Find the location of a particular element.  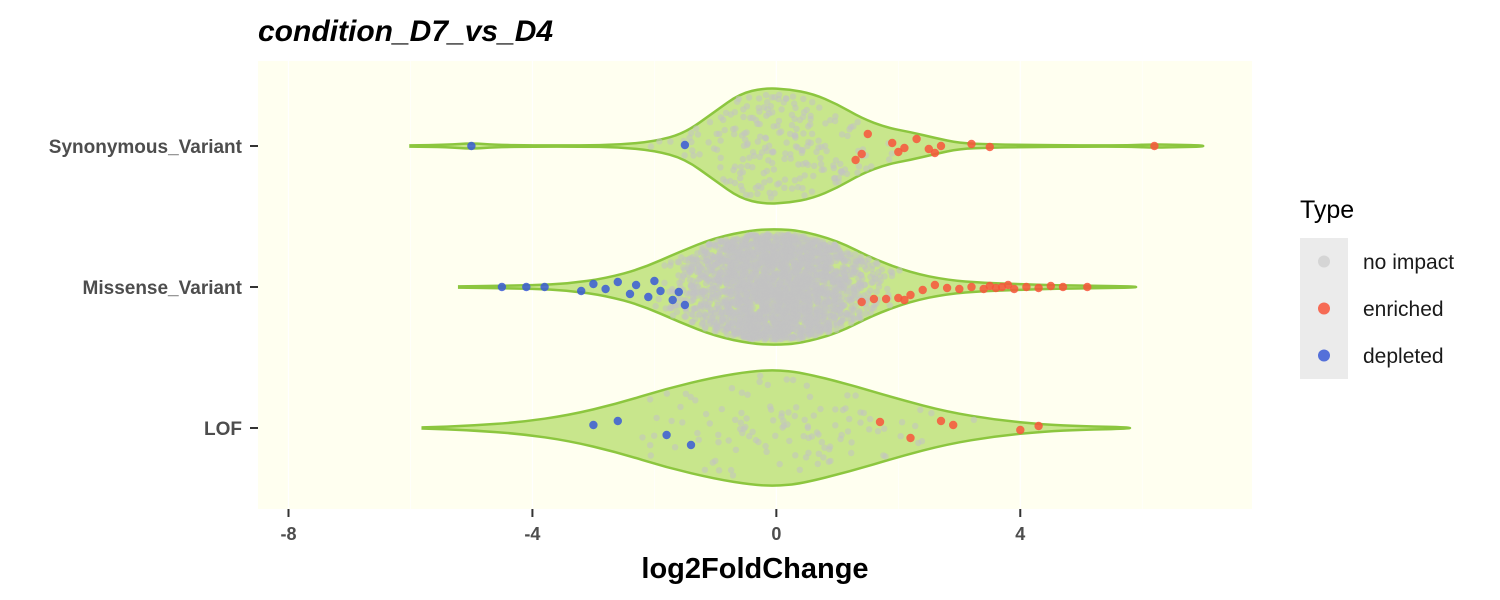

x-tick-label: 4 is located at coordinates (1020, 534).